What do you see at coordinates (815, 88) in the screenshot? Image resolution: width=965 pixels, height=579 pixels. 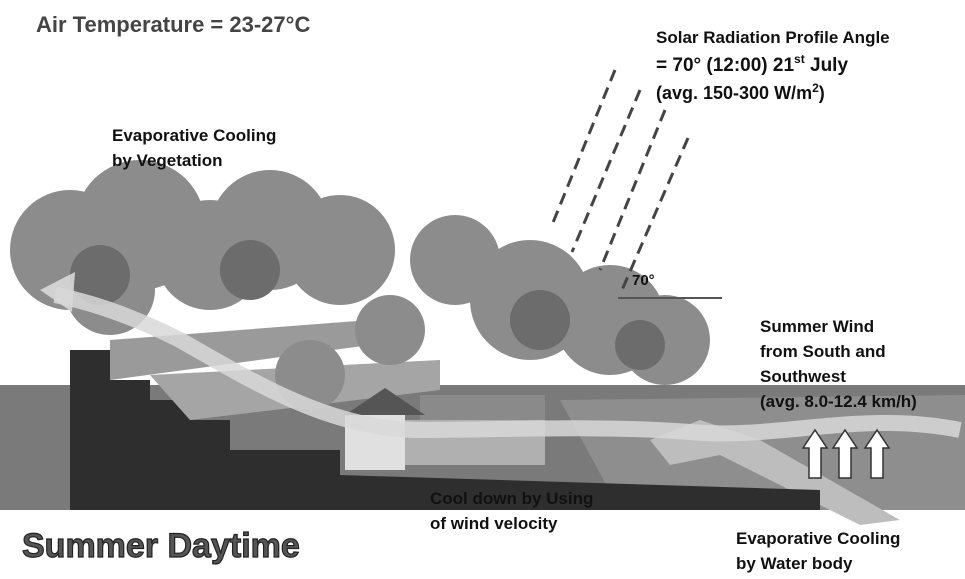 I see `superscript: 2` at bounding box center [815, 88].